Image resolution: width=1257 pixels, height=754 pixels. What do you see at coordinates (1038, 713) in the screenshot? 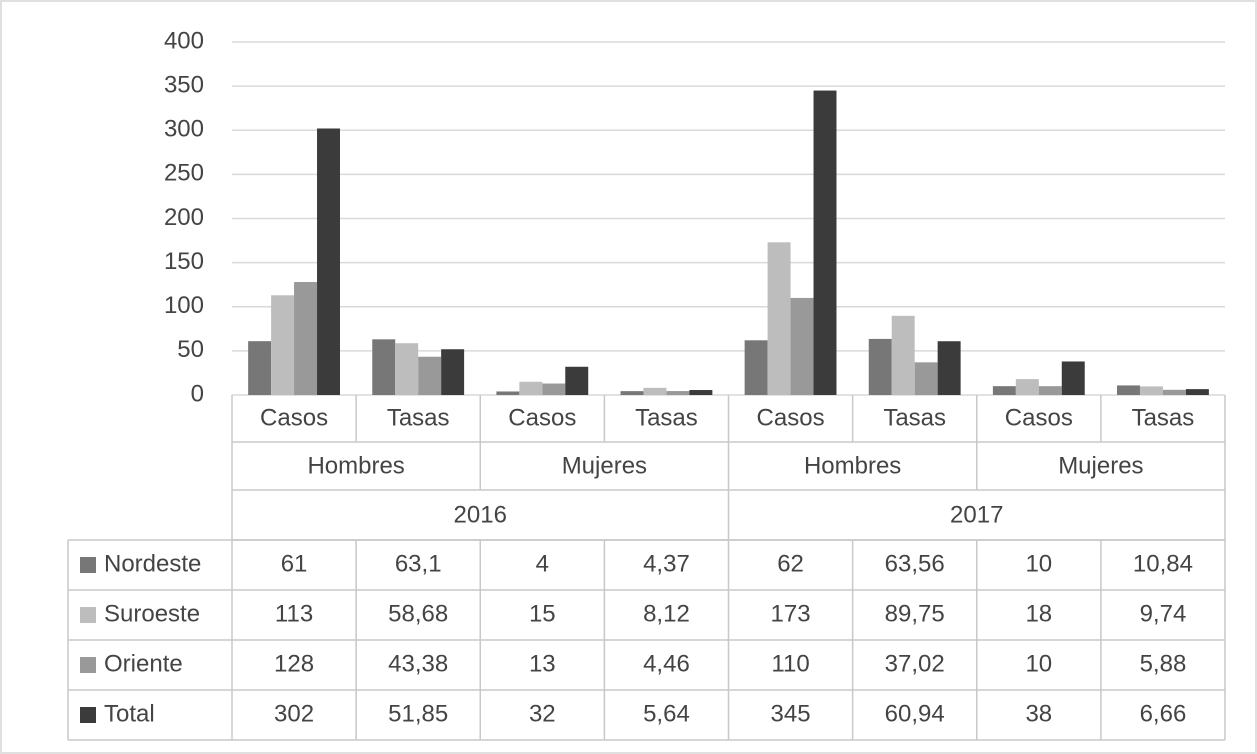
I see `table-cell: 38` at bounding box center [1038, 713].